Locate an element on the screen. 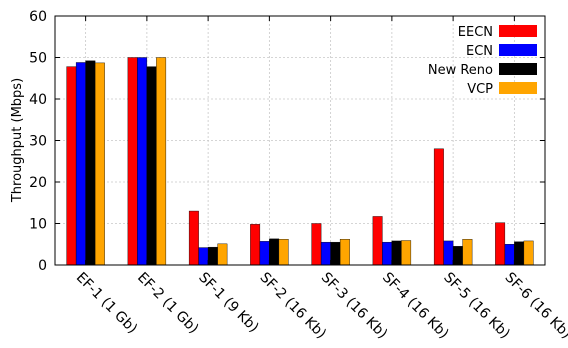 Image resolution: width=568 pixels, height=348 pixels. x-tick-label: SF-1 (9 Kb) is located at coordinates (228, 303).